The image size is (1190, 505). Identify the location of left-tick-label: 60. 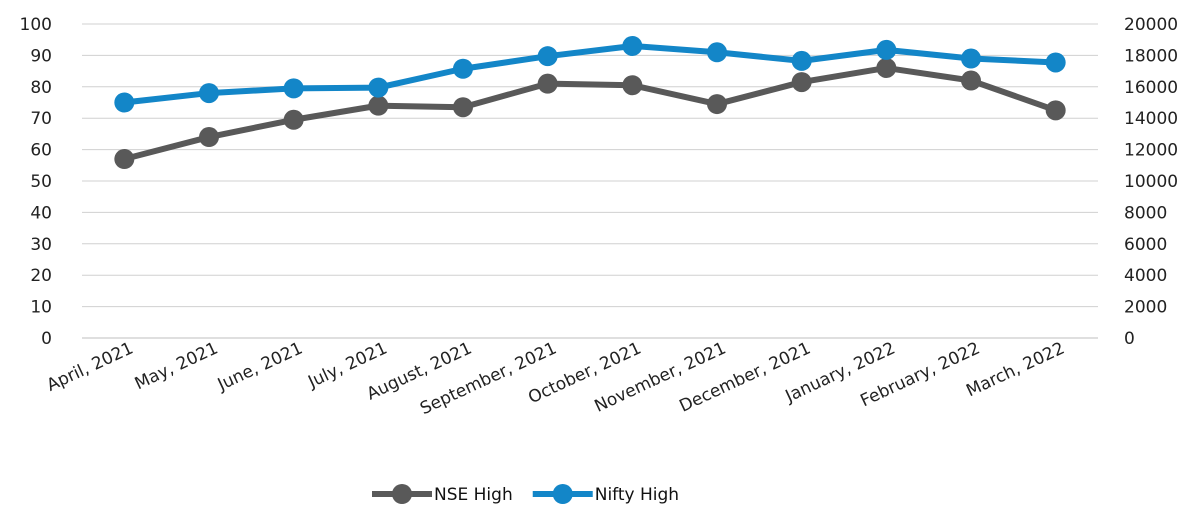
(41, 151).